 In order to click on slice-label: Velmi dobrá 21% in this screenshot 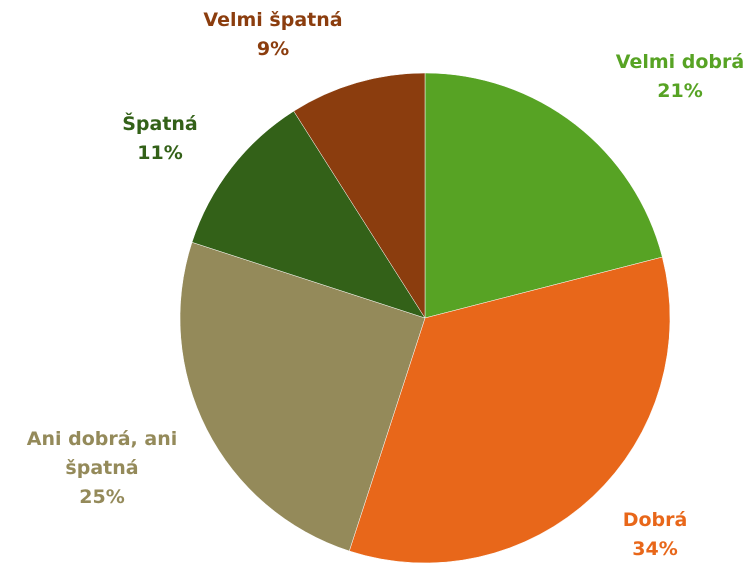, I will do `click(679, 77)`.